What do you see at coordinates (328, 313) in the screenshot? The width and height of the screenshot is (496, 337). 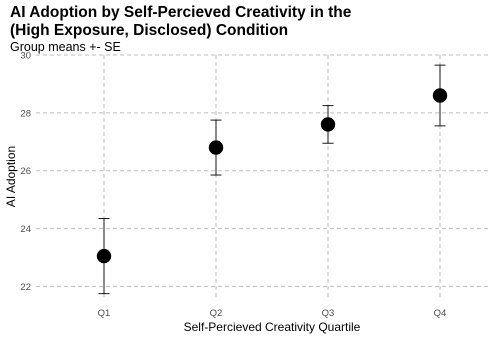 I see `x-tick-label: Q3` at bounding box center [328, 313].